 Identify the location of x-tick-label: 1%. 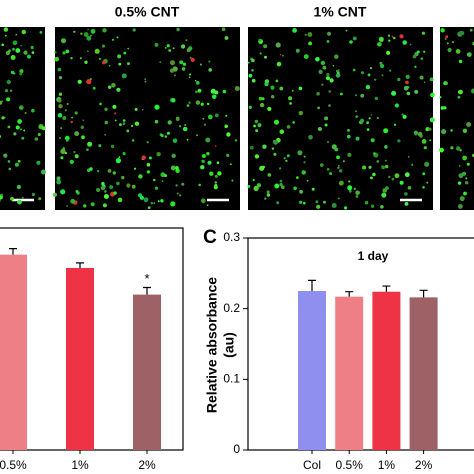
(387, 465).